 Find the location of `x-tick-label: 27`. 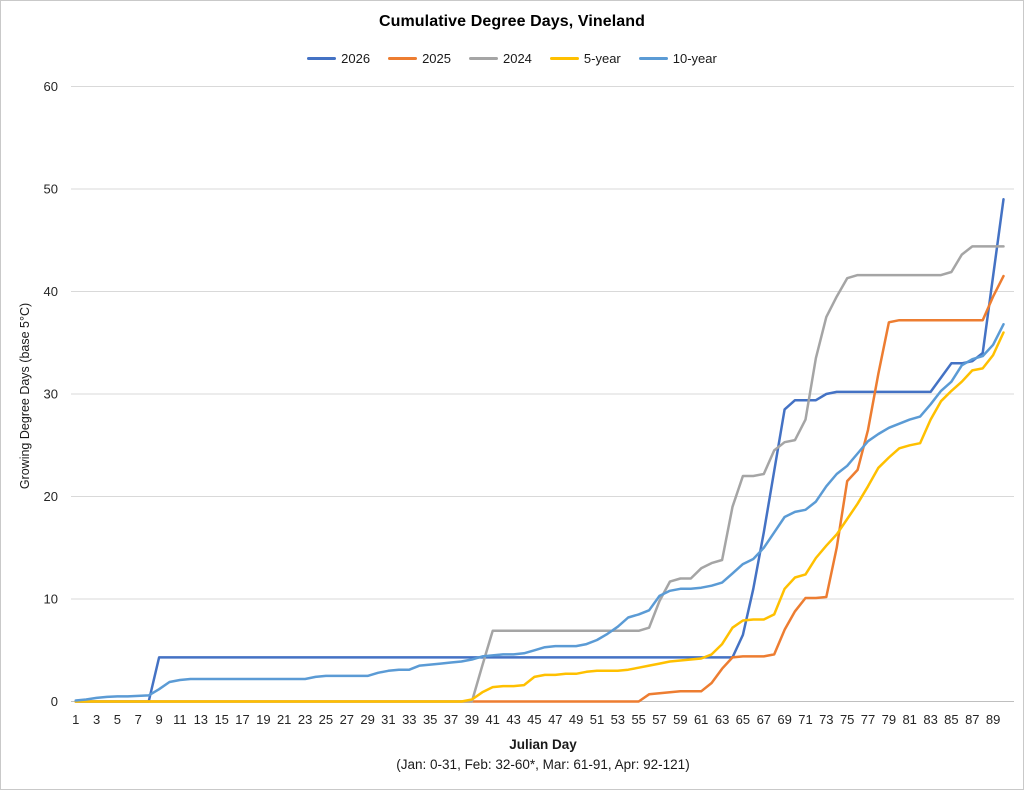

x-tick-label: 27 is located at coordinates (347, 719).